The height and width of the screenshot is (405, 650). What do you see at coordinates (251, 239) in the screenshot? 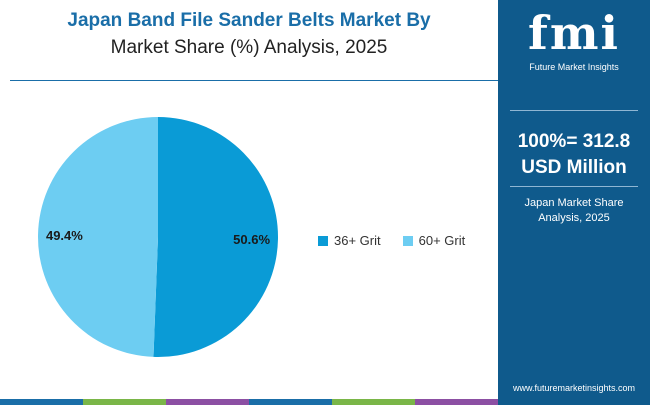
I see `data-label-36-grit: 50.6%` at bounding box center [251, 239].